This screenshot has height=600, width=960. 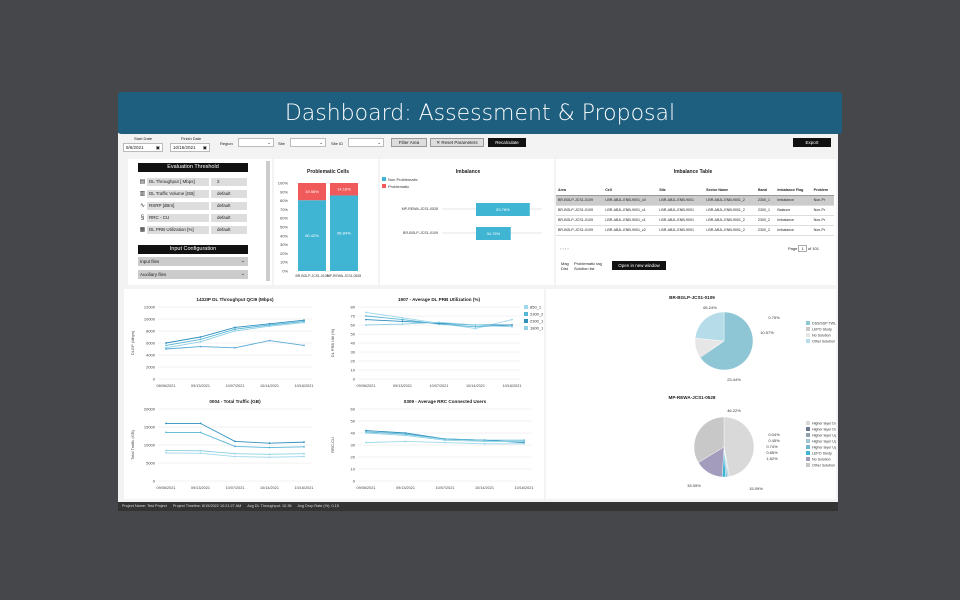 I want to click on threshold-value: 2, so click(x=229, y=181).